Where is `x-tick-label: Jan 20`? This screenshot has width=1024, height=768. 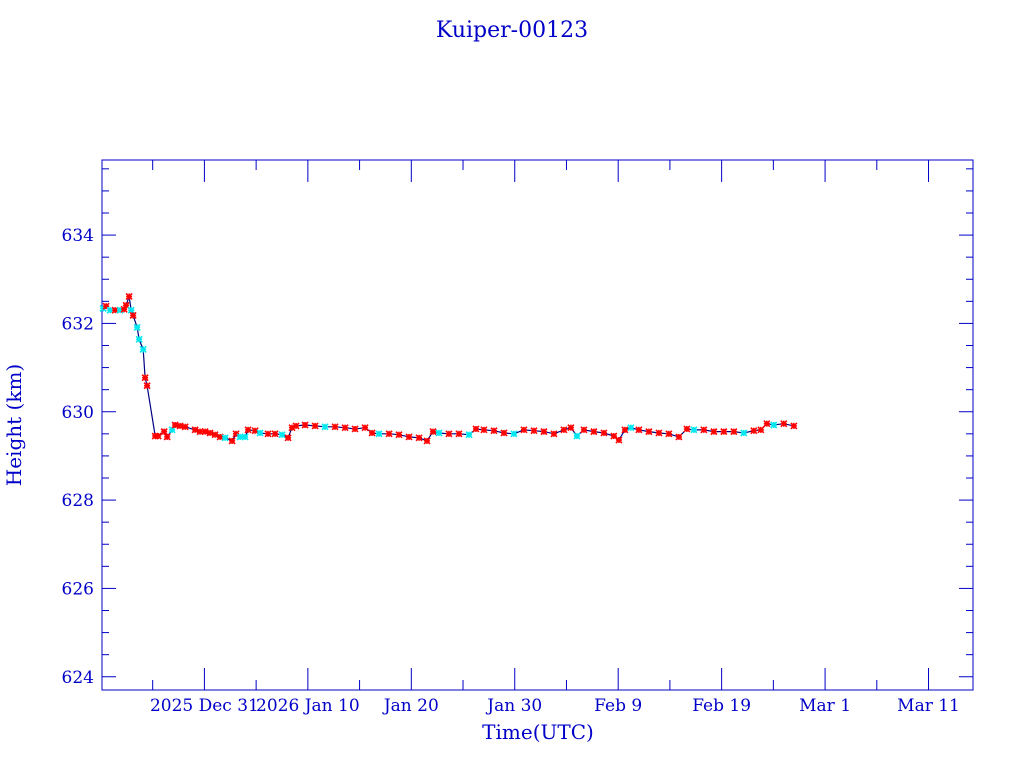 x-tick-label: Jan 20 is located at coordinates (410, 706).